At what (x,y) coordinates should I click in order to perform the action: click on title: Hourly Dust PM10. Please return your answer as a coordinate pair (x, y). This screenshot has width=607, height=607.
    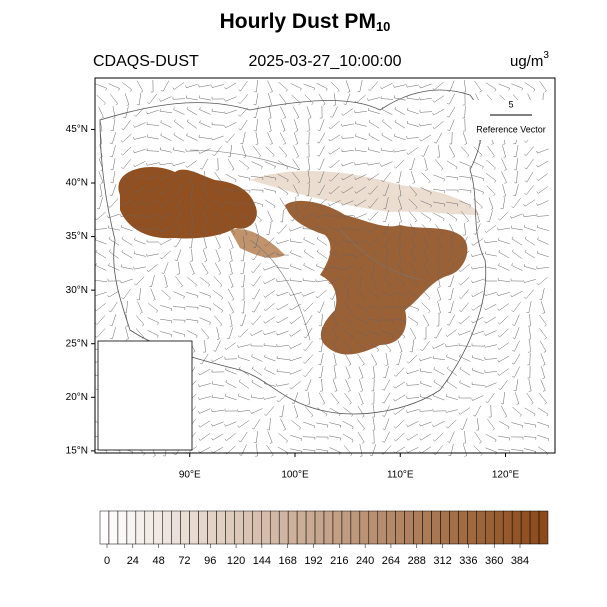
    Looking at the image, I should click on (305, 22).